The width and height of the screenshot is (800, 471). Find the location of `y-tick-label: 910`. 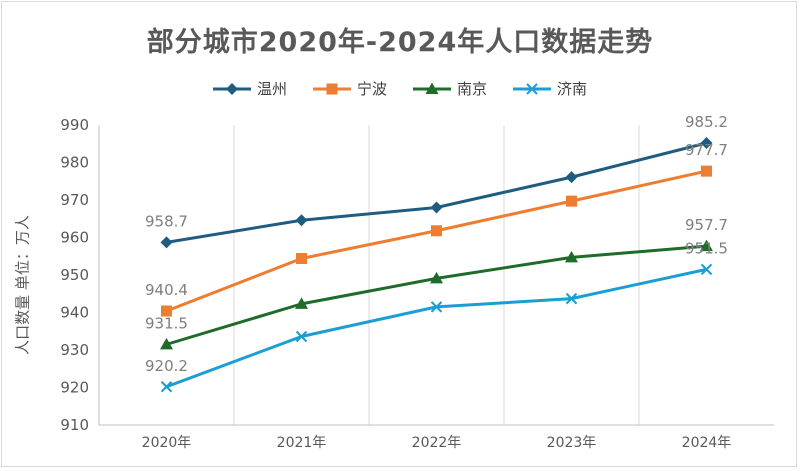

y-tick-label: 910 is located at coordinates (74, 425).